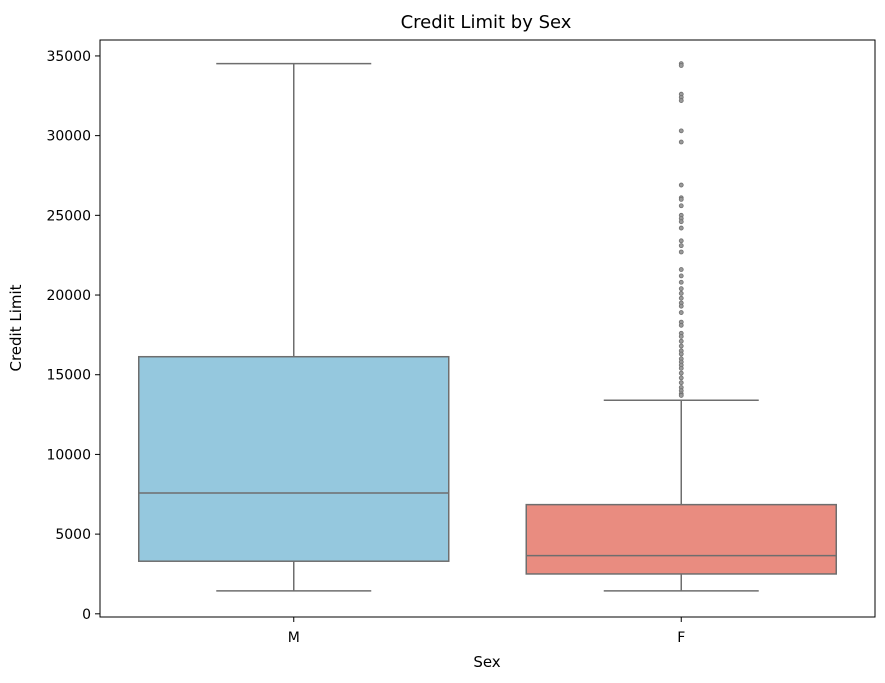 The height and width of the screenshot is (683, 885). Describe the element at coordinates (681, 638) in the screenshot. I see `x-tick-label: F` at that location.